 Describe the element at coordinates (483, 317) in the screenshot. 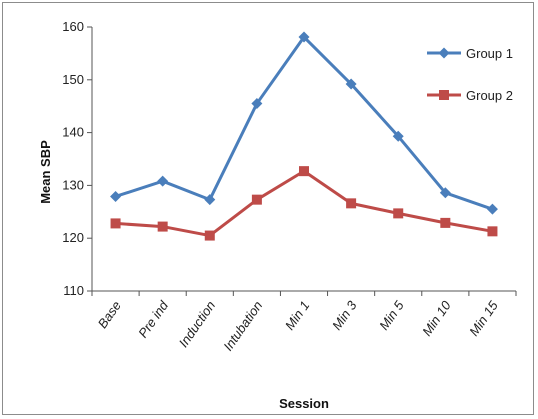

I see `x-tick-label: Min 15` at that location.